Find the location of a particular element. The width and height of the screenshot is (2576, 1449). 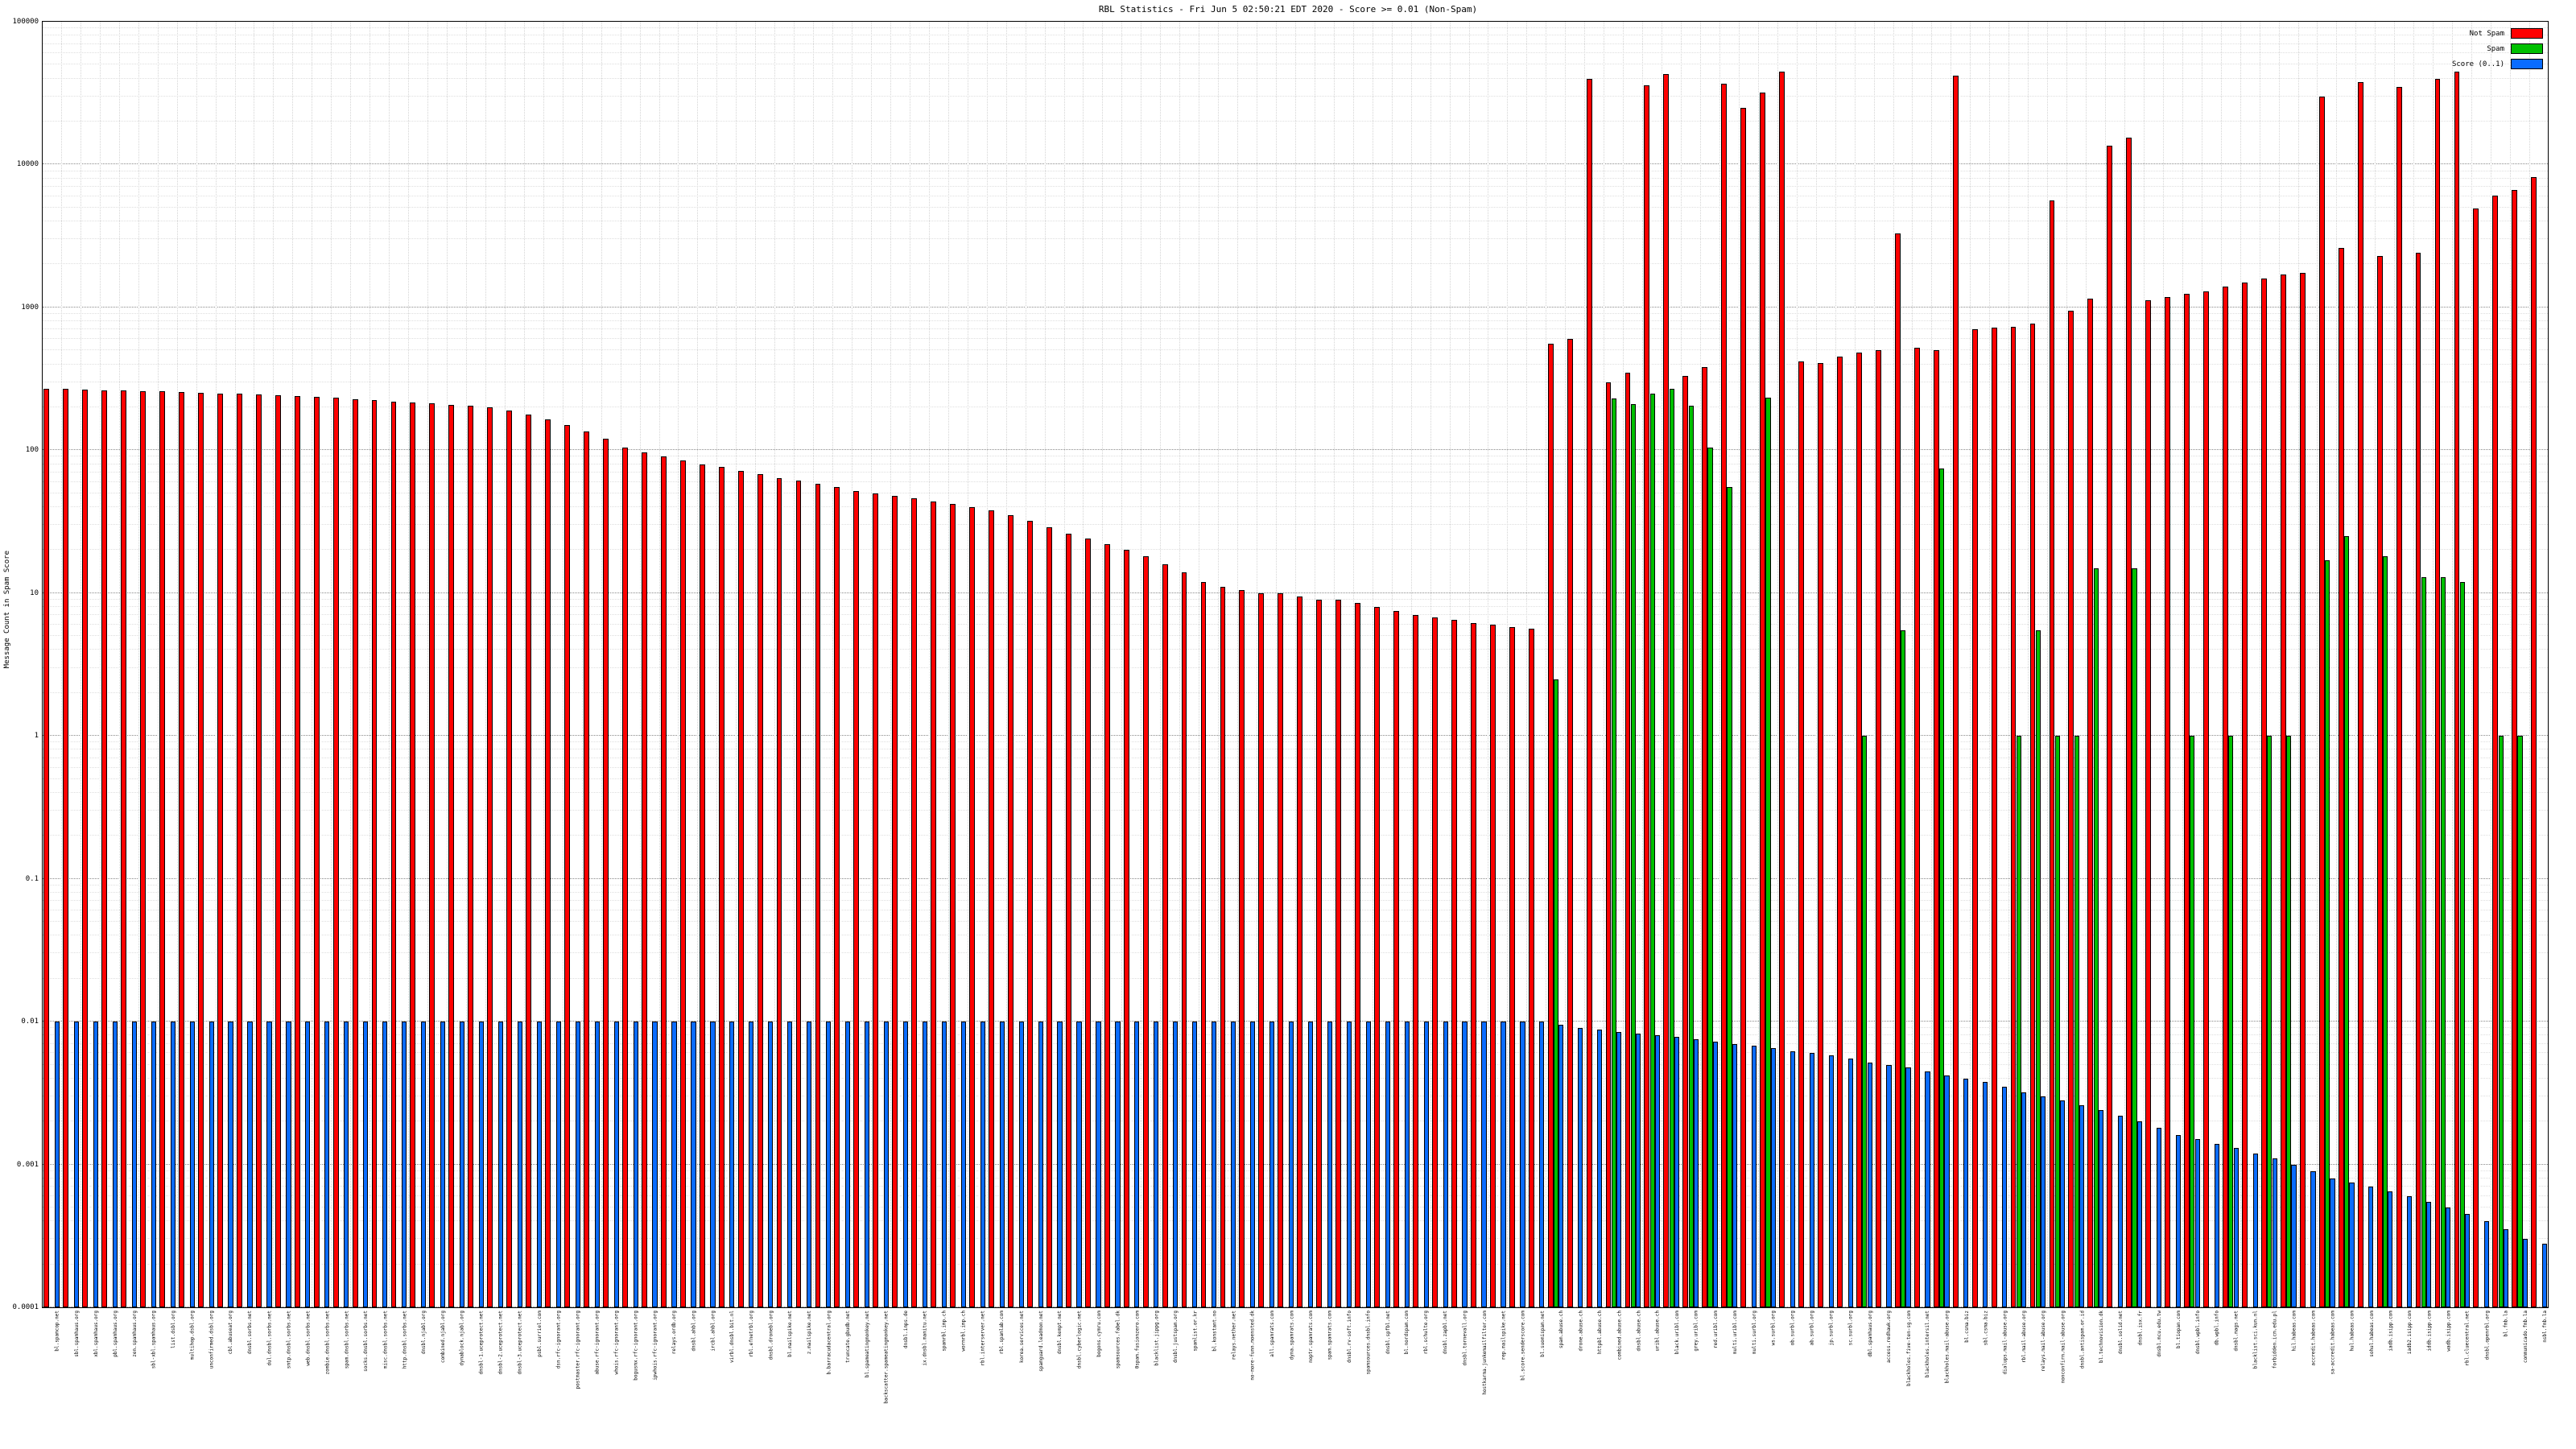

x-tick-label: dynablock.njabl.org is located at coordinates (462, 1338).